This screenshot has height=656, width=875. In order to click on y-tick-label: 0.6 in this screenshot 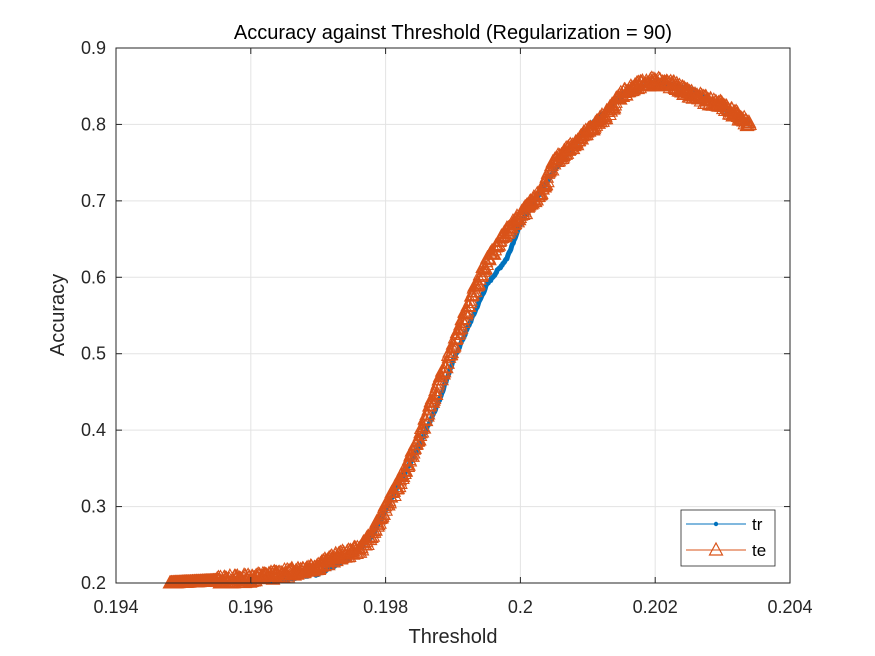, I will do `click(93, 277)`.